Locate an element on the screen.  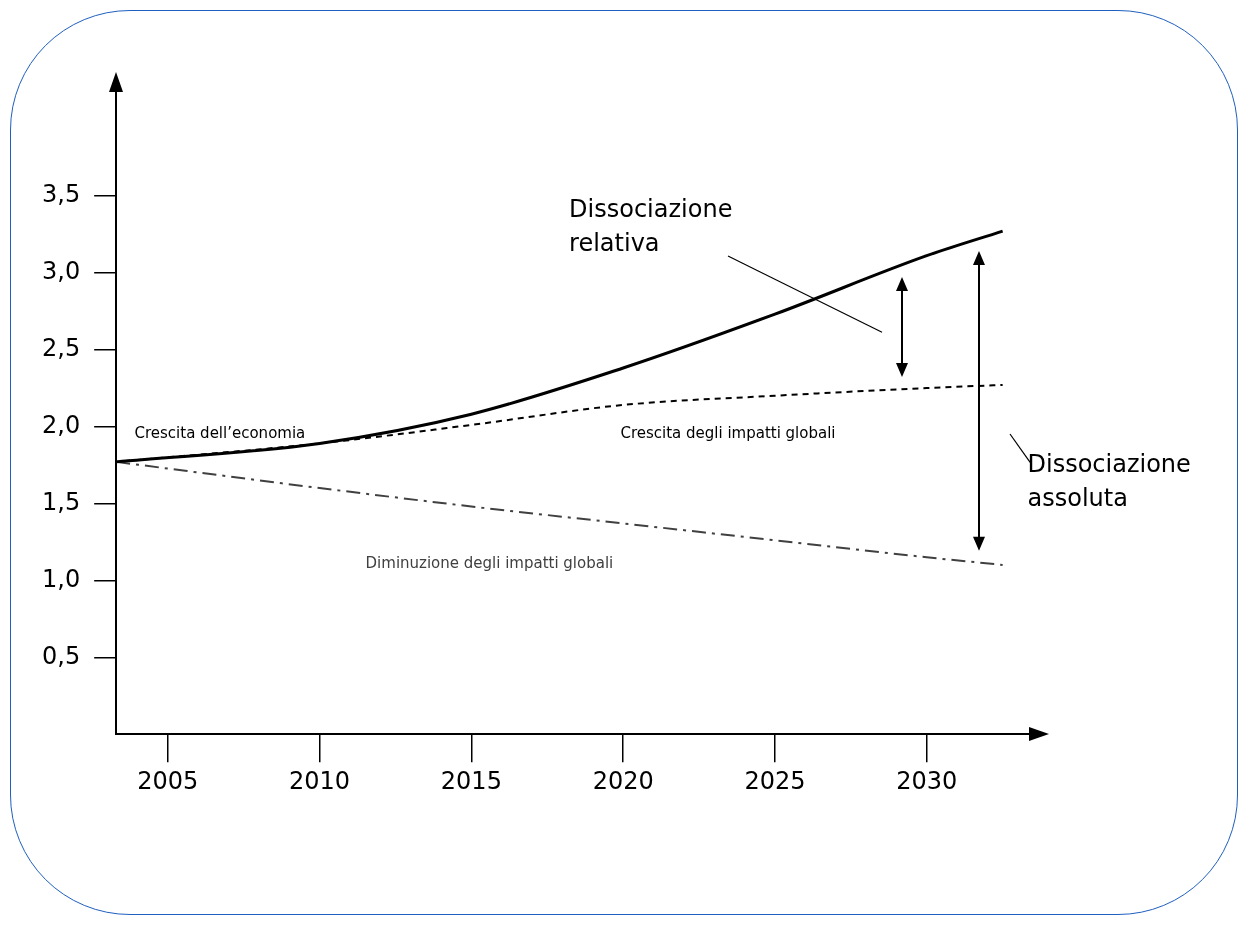
text: Diminuzione degli impatti globali is located at coordinates (489, 563).